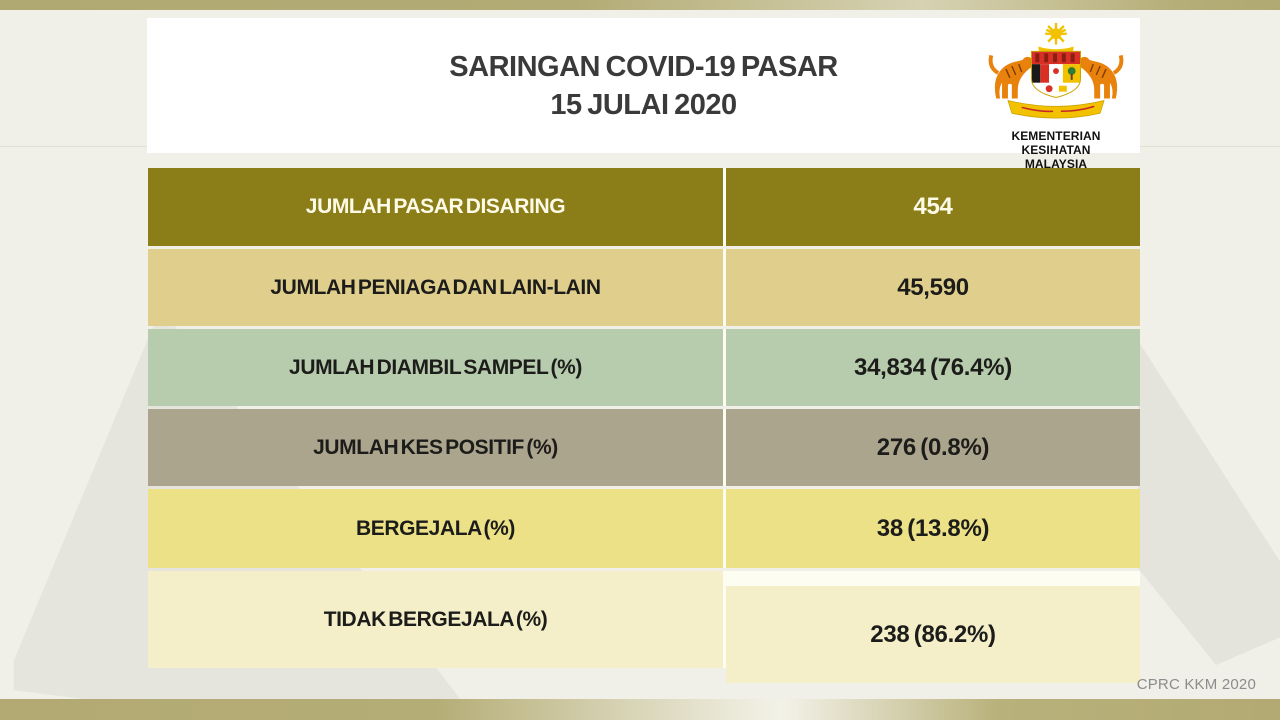  Describe the element at coordinates (933, 634) in the screenshot. I see `row-value: 238 (86.2%)` at that location.